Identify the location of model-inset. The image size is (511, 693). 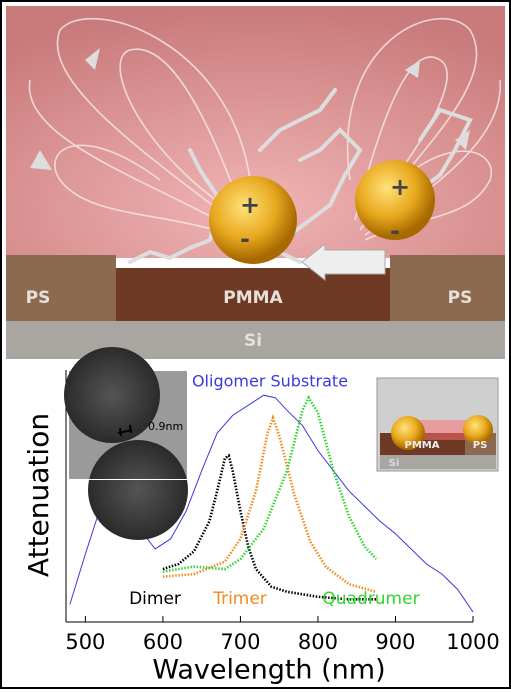
(437, 424).